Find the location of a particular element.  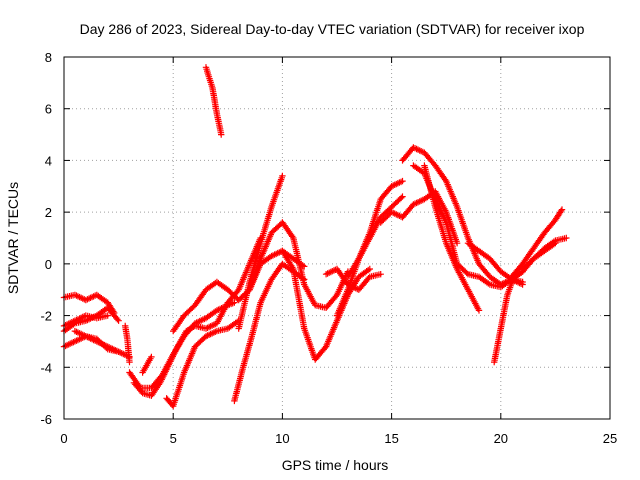

x-tick-label: 0 is located at coordinates (63, 438).